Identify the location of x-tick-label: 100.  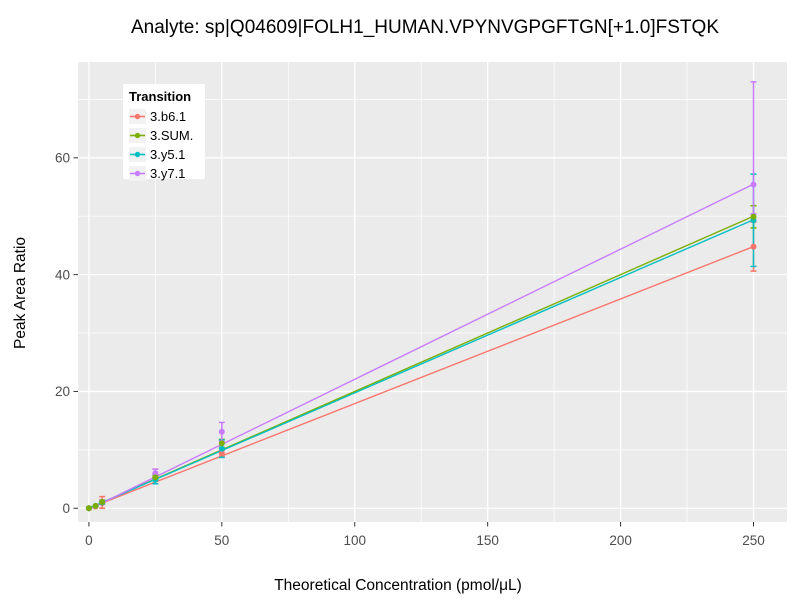
(354, 540).